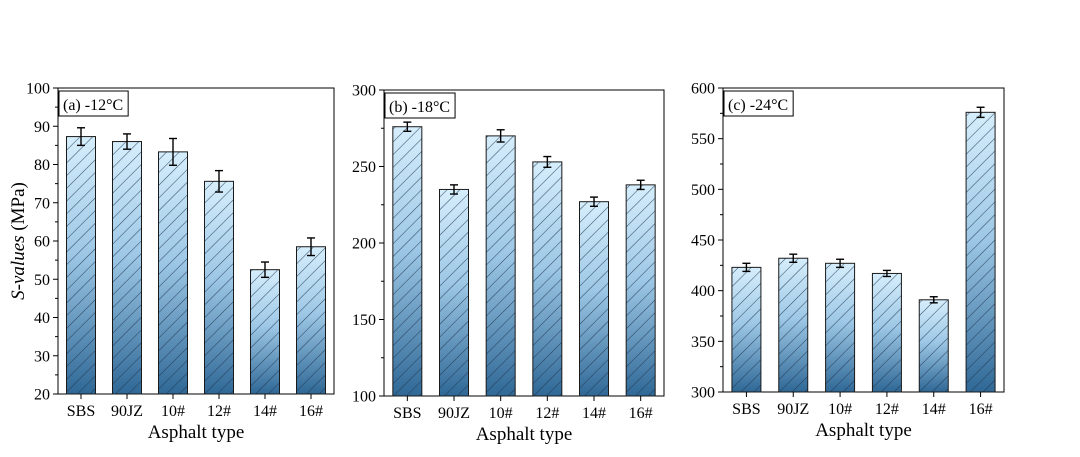 This screenshot has height=457, width=1080. I want to click on y-axis-title: S-values (MPa), so click(18, 241).